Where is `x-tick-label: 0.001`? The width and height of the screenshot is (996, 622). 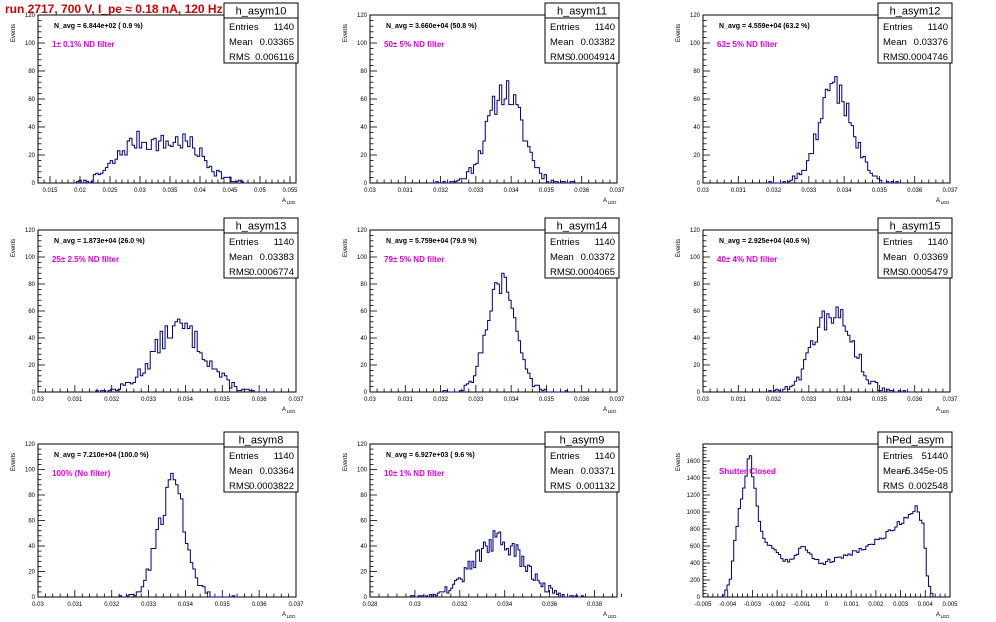
x-tick-label: 0.001 is located at coordinates (852, 605).